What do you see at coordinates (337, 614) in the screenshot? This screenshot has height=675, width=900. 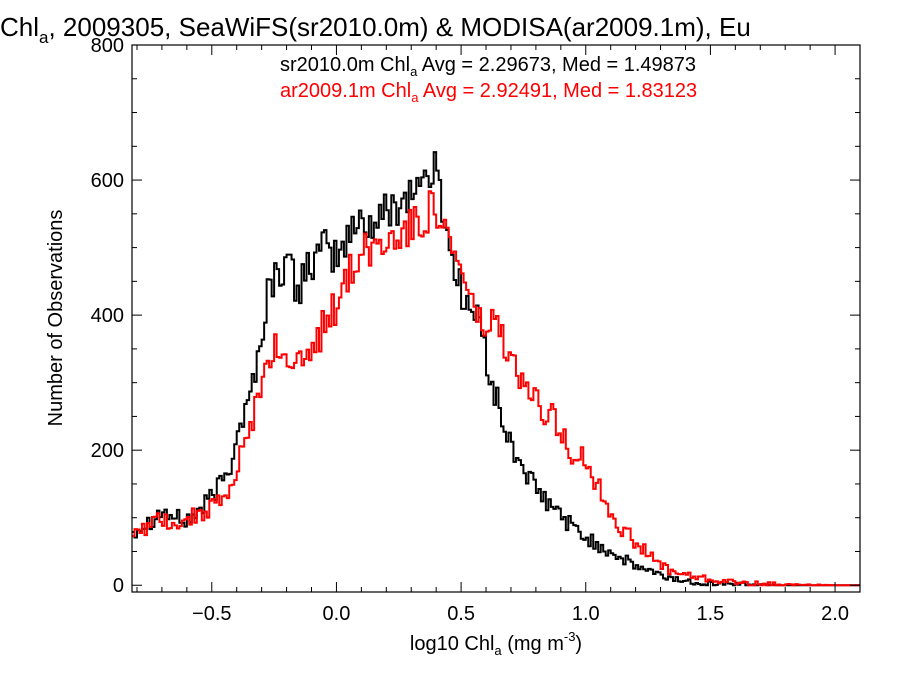 I see `x-tick-label: 0.0` at bounding box center [337, 614].